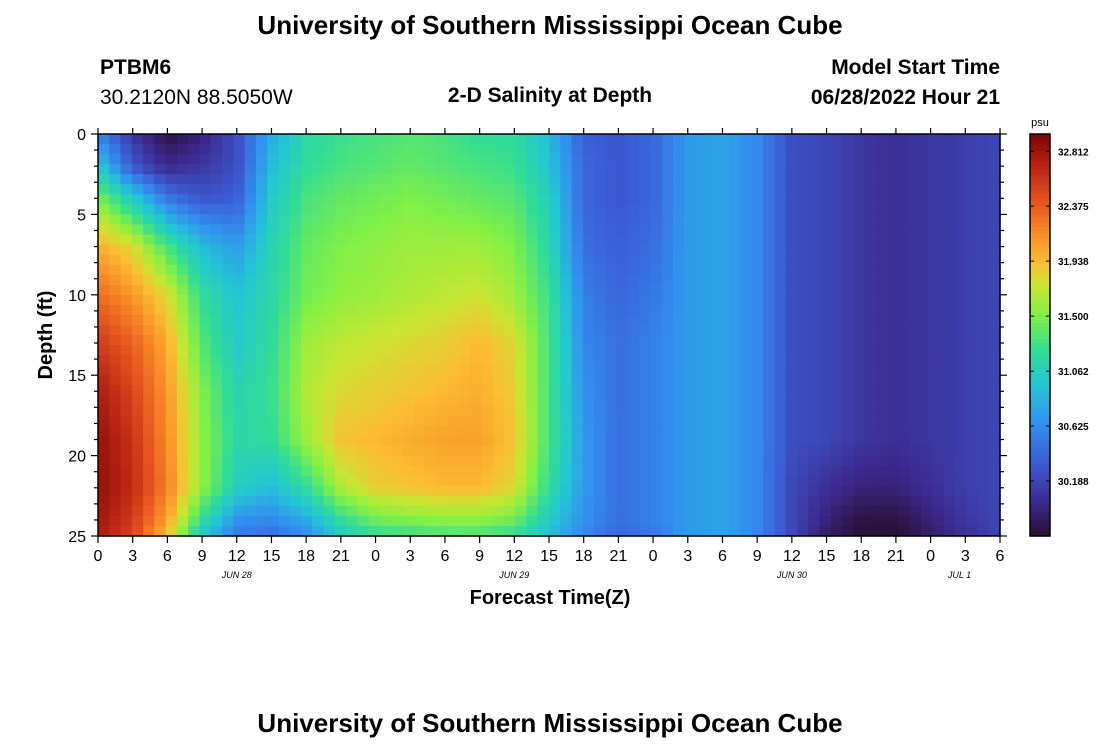 This screenshot has width=1100, height=750. Describe the element at coordinates (1073, 372) in the screenshot. I see `colorbar-label: 31.062` at that location.